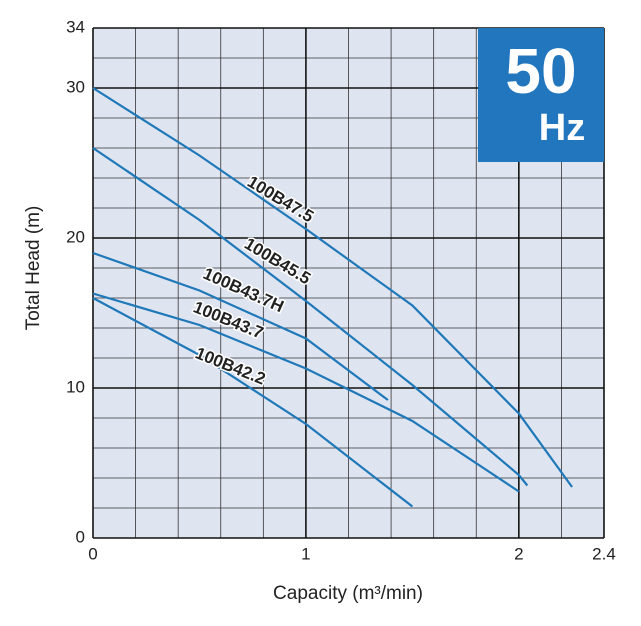 This screenshot has height=626, width=641. What do you see at coordinates (305, 553) in the screenshot?
I see `x-tick-label: 1` at bounding box center [305, 553].